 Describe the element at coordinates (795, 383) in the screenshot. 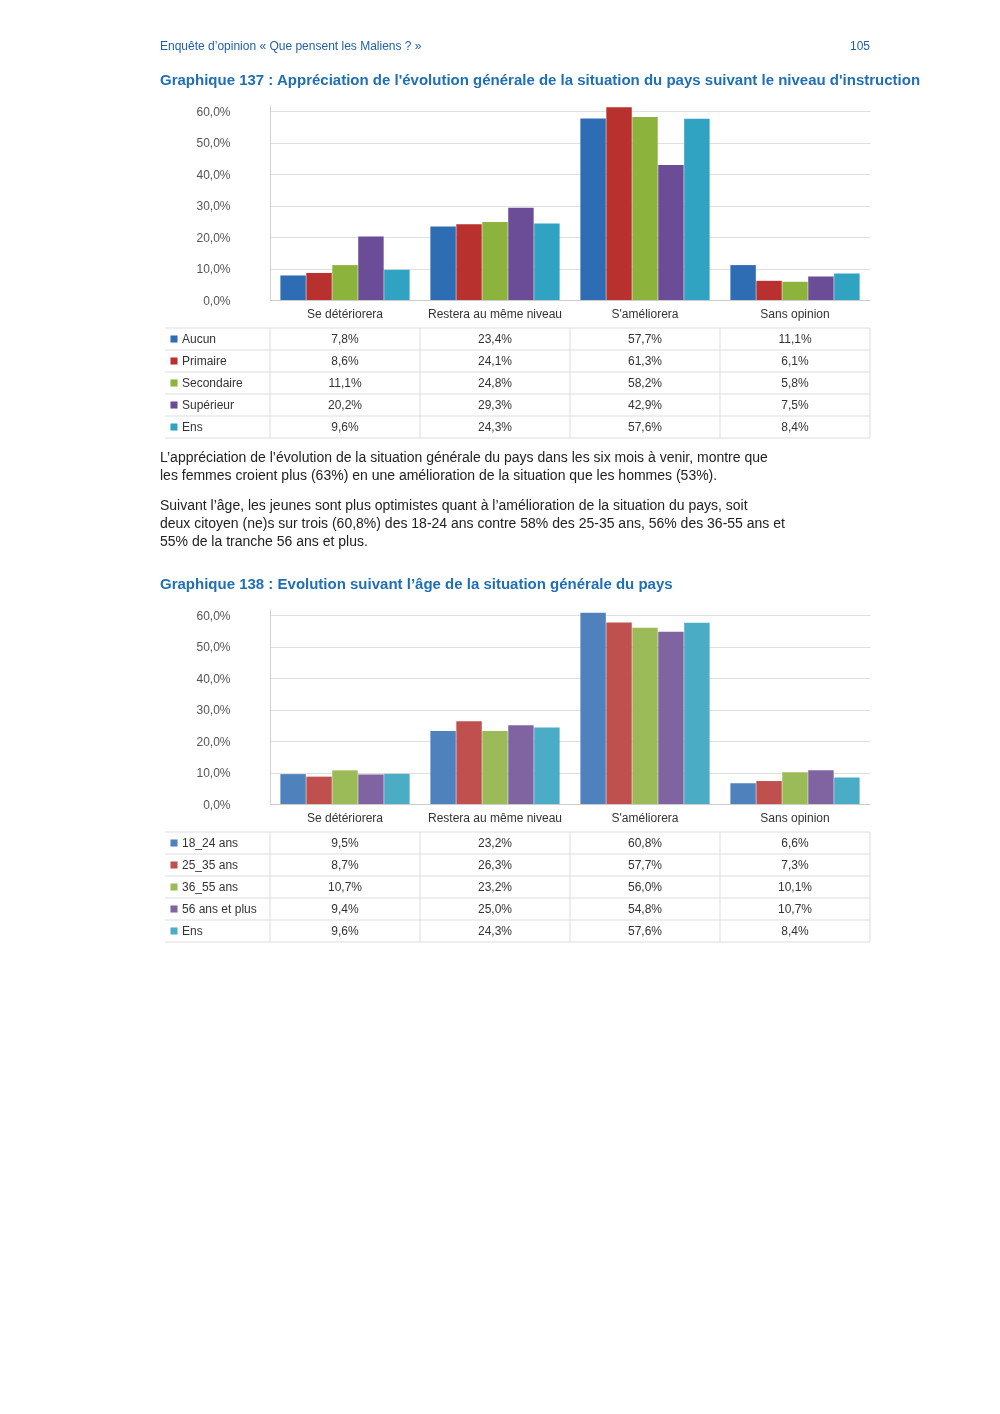

I see `data-label: 5,8%` at that location.